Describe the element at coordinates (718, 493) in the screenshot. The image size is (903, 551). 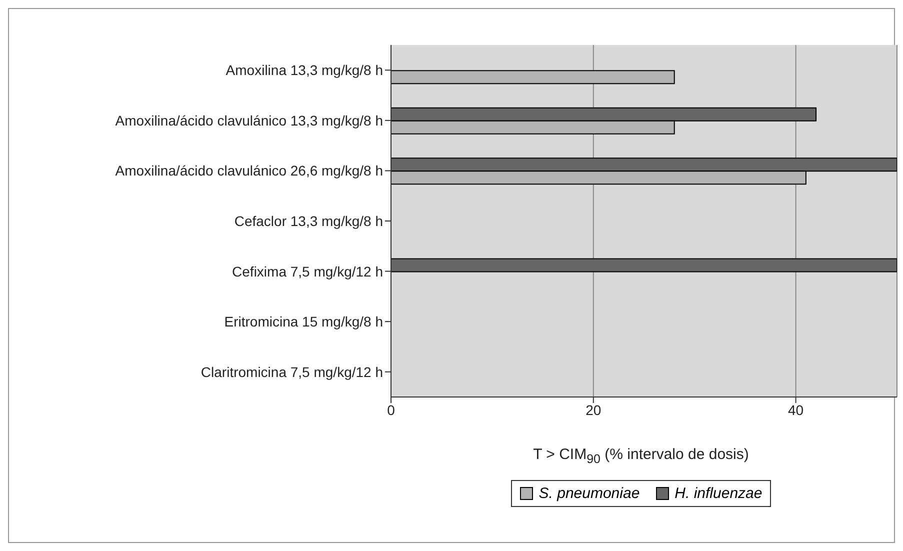
I see `legend-label: H. influenzae` at that location.